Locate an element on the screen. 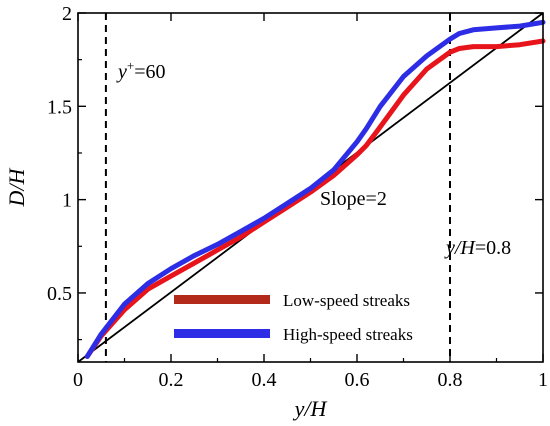 The image size is (550, 426). vline-label-yh: y/H=0.8 is located at coordinates (477, 248).